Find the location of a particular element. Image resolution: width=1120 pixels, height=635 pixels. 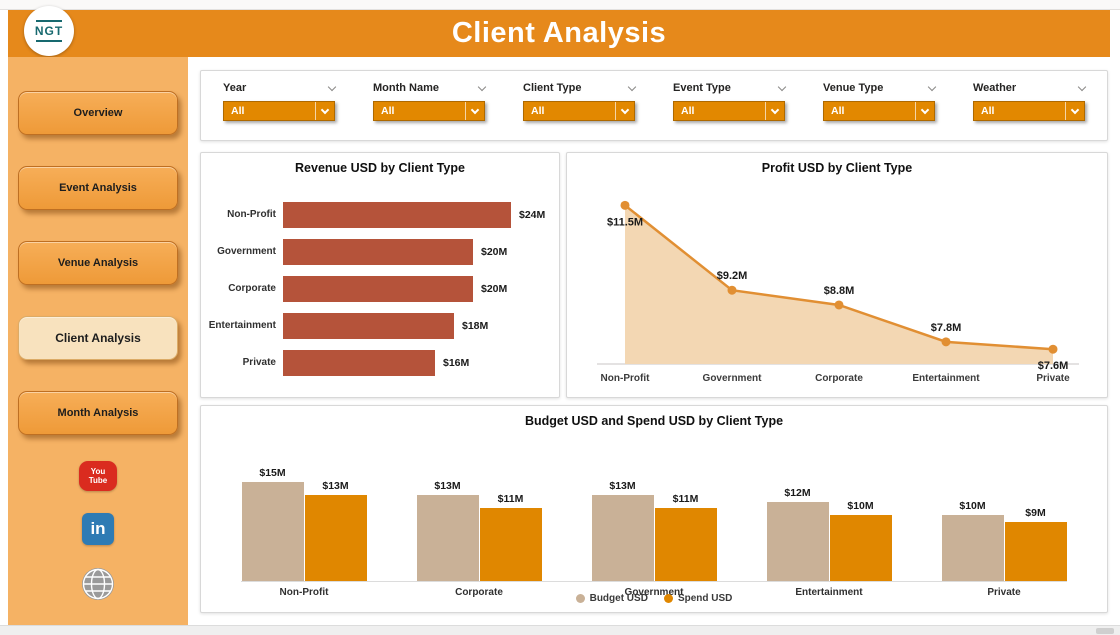

venue-type-dropdown: All is located at coordinates (879, 111).